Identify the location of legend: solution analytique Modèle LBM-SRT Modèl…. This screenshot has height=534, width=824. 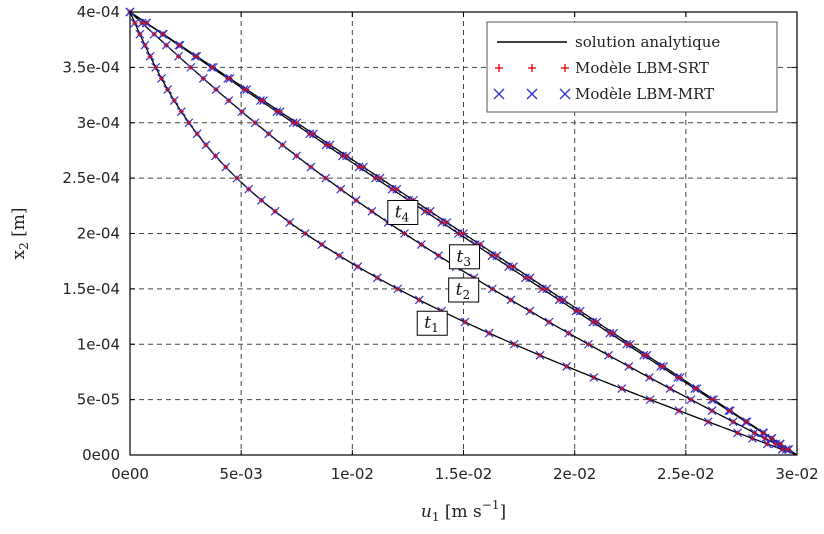
(632, 67).